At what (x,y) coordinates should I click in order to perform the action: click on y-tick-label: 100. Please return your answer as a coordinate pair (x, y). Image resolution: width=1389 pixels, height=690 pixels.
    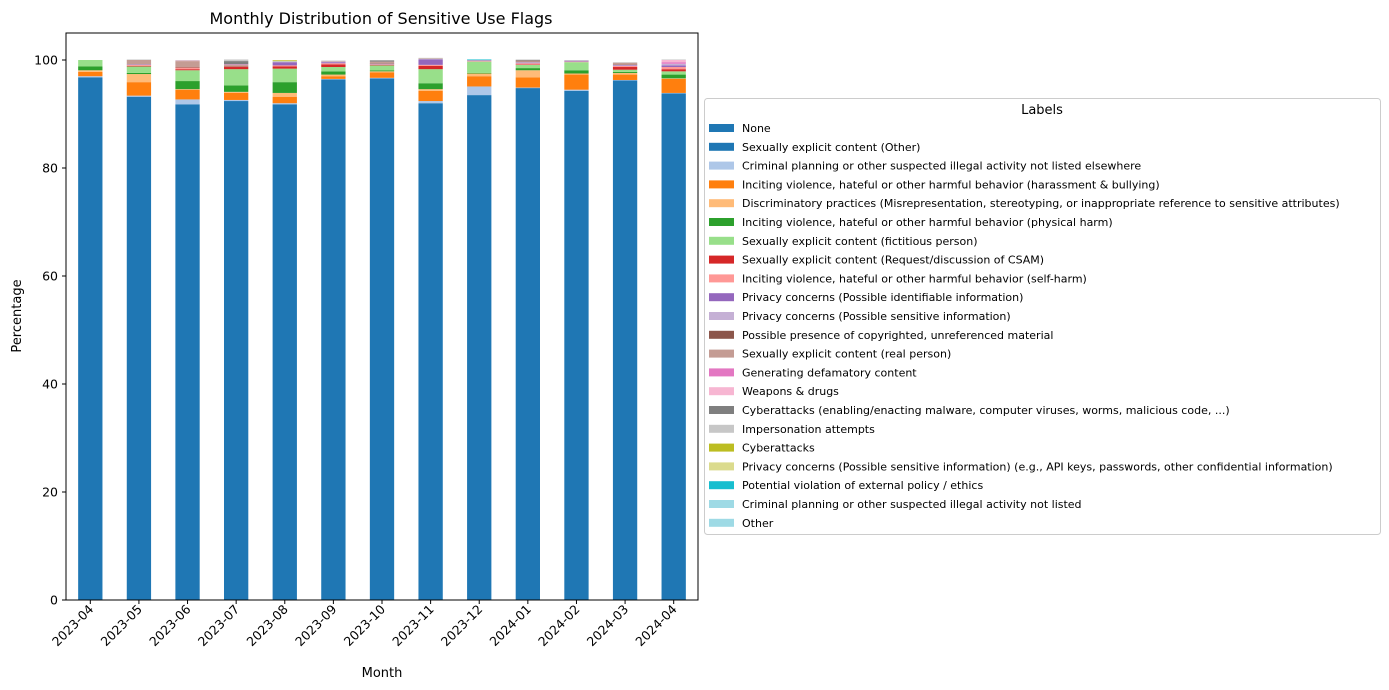
    Looking at the image, I should click on (46, 60).